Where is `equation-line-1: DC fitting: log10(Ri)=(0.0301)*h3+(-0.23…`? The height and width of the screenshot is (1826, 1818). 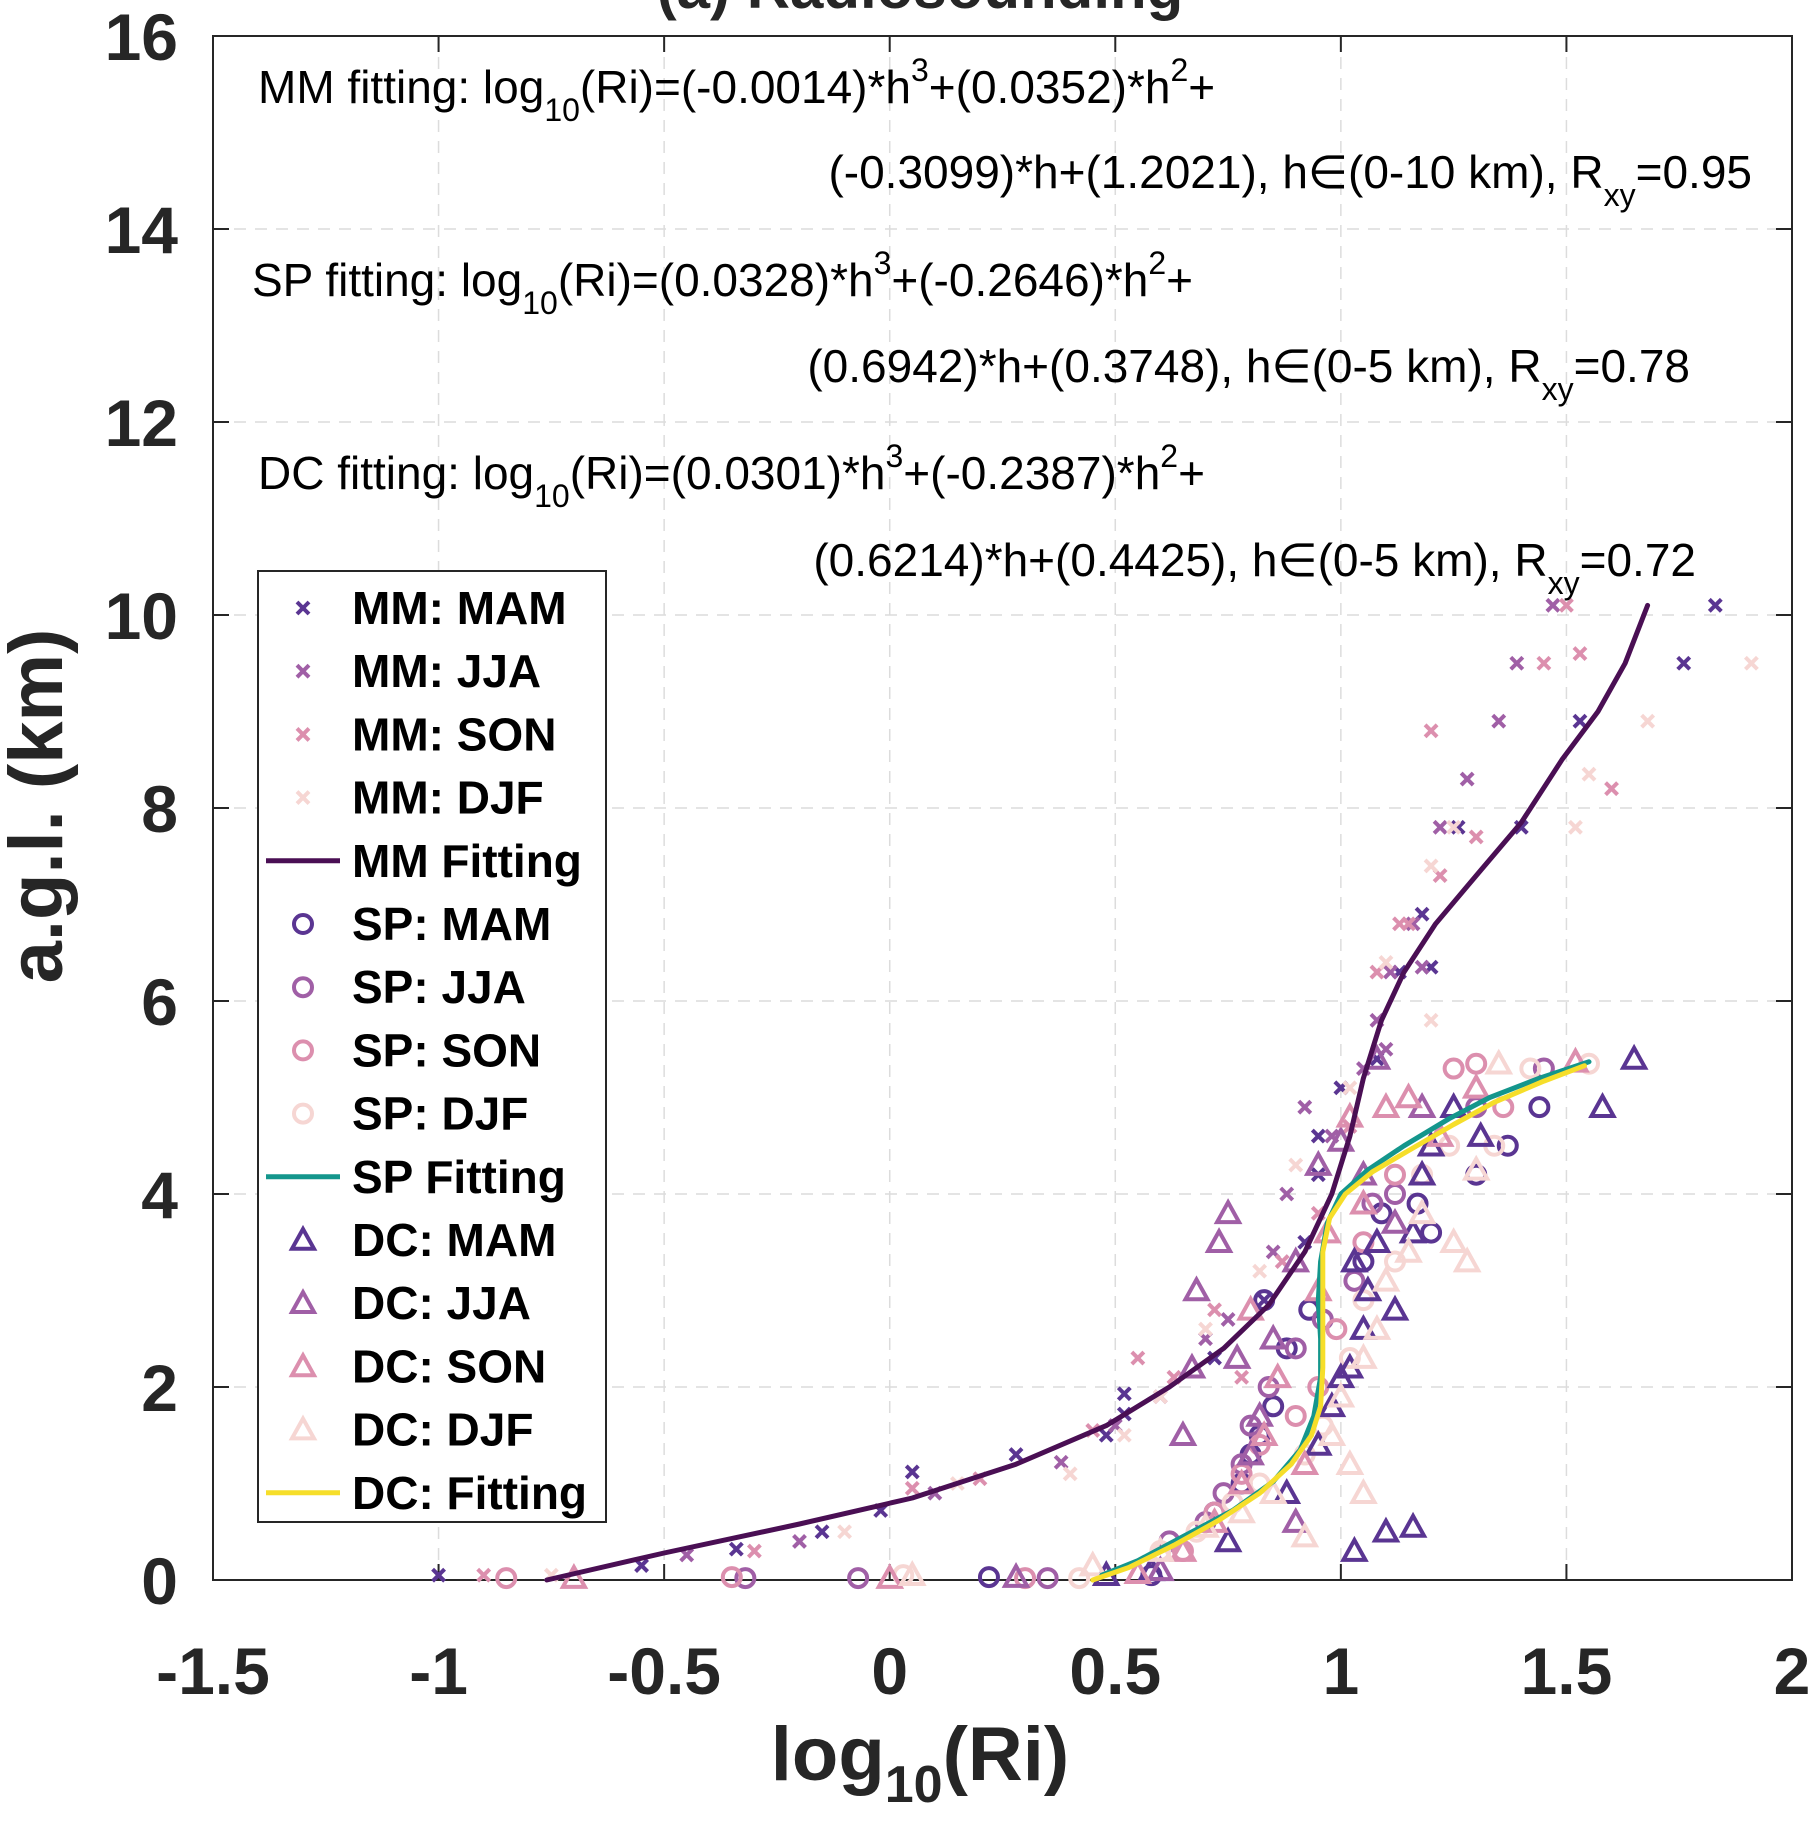
equation-line-1: DC fitting: log10(Ri)=(0.0301)*h3+(-0.23… is located at coordinates (731, 476).